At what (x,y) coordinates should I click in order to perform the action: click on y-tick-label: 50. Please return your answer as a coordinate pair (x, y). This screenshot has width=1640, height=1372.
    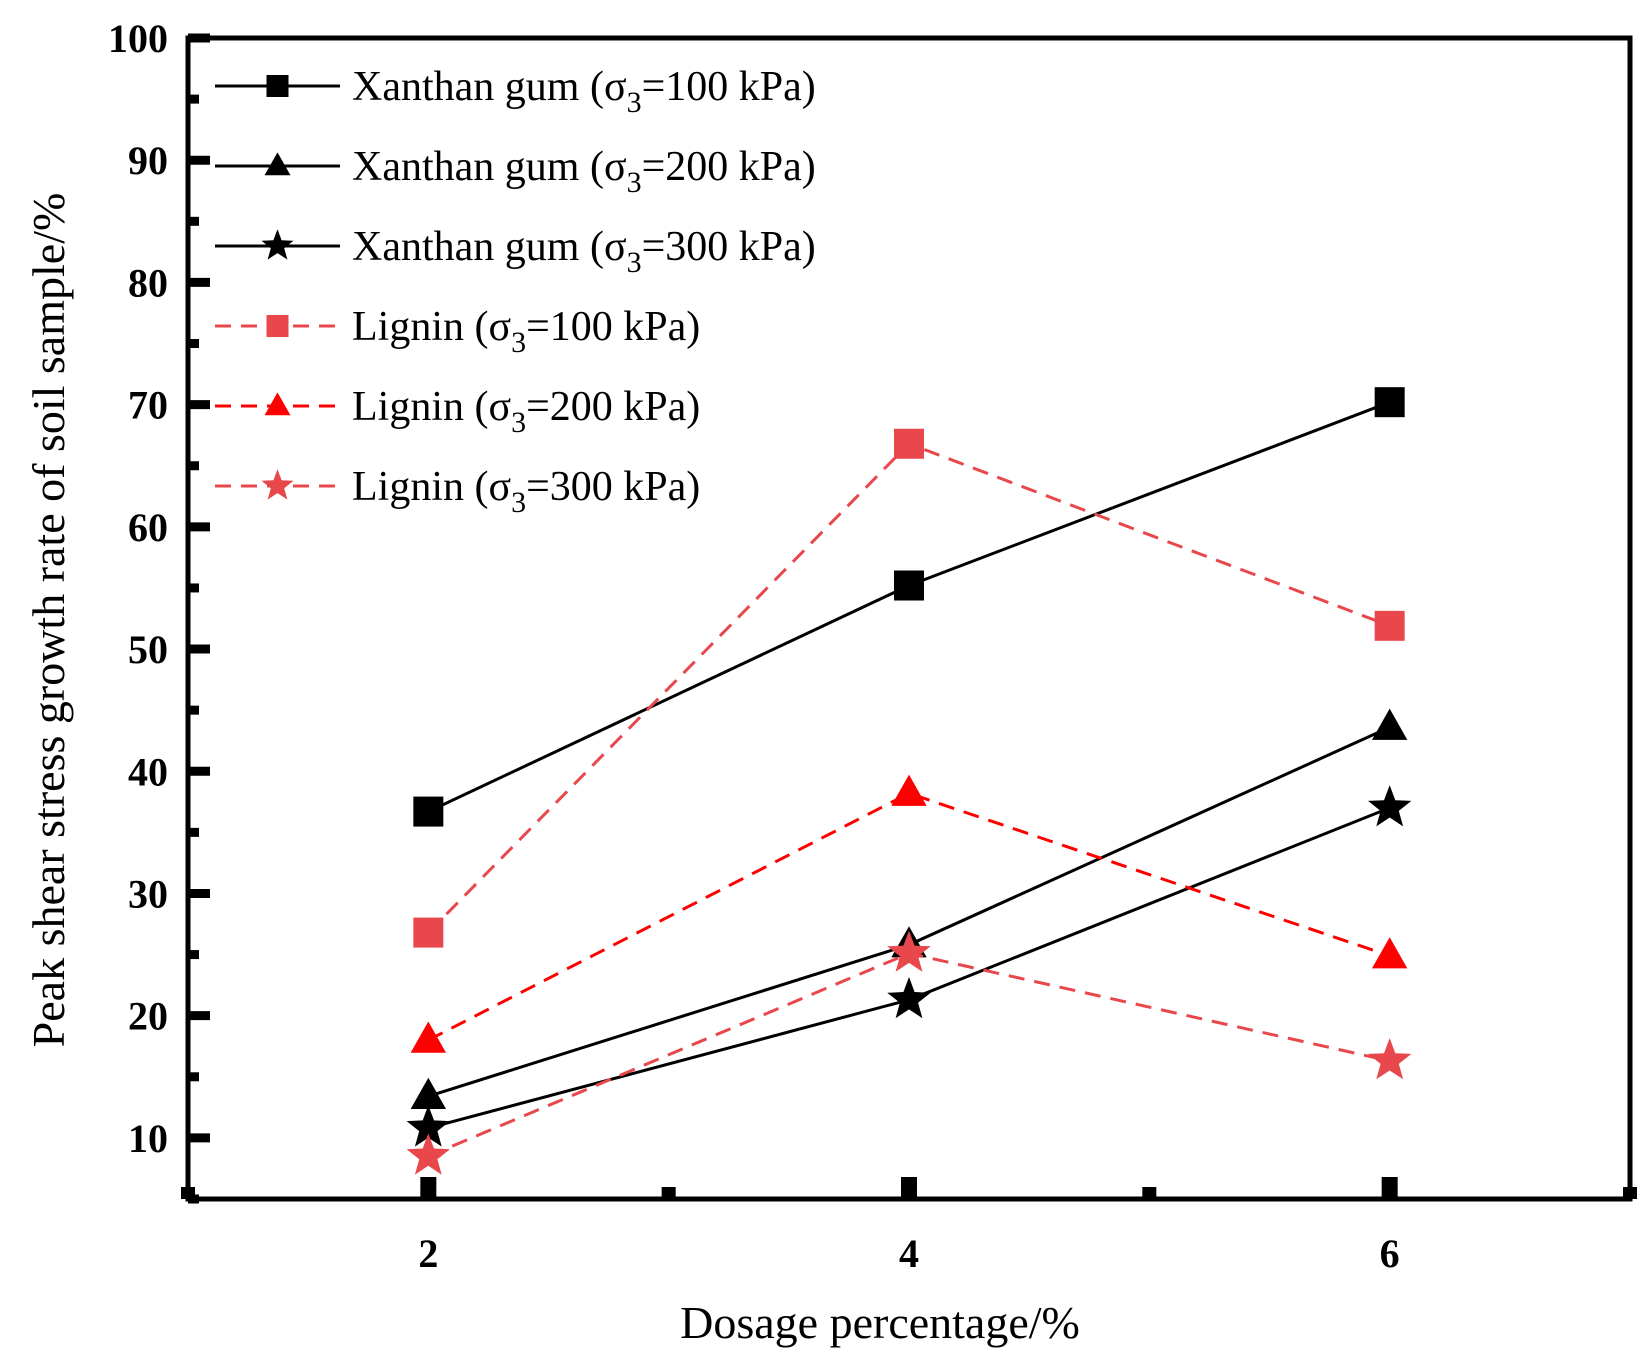
    Looking at the image, I should click on (148, 649).